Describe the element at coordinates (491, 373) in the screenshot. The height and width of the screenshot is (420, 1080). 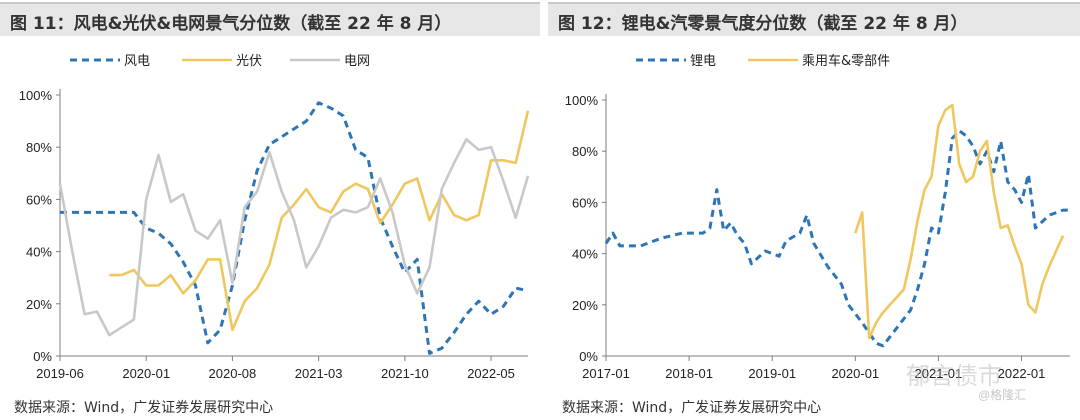
I see `x-tick-label: 2022-05` at that location.